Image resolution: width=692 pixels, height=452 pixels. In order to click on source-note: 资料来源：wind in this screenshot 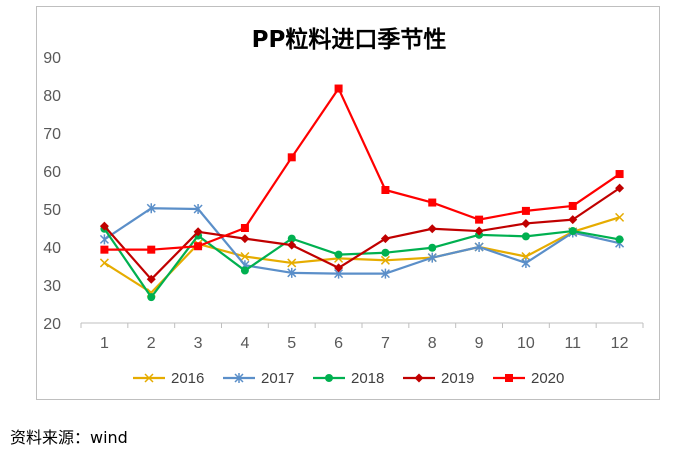, I will do `click(69, 437)`.